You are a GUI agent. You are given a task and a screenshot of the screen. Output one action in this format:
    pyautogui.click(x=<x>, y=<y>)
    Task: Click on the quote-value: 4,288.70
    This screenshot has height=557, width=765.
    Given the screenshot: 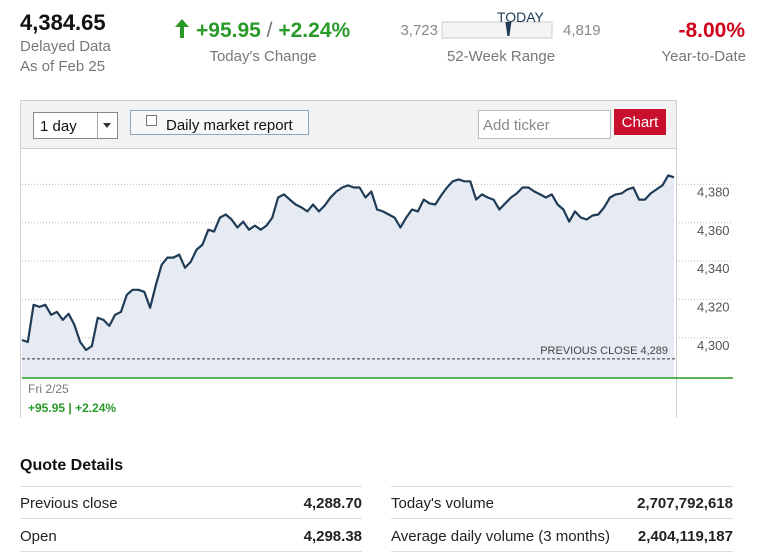 What is the action you would take?
    pyautogui.click(x=333, y=503)
    